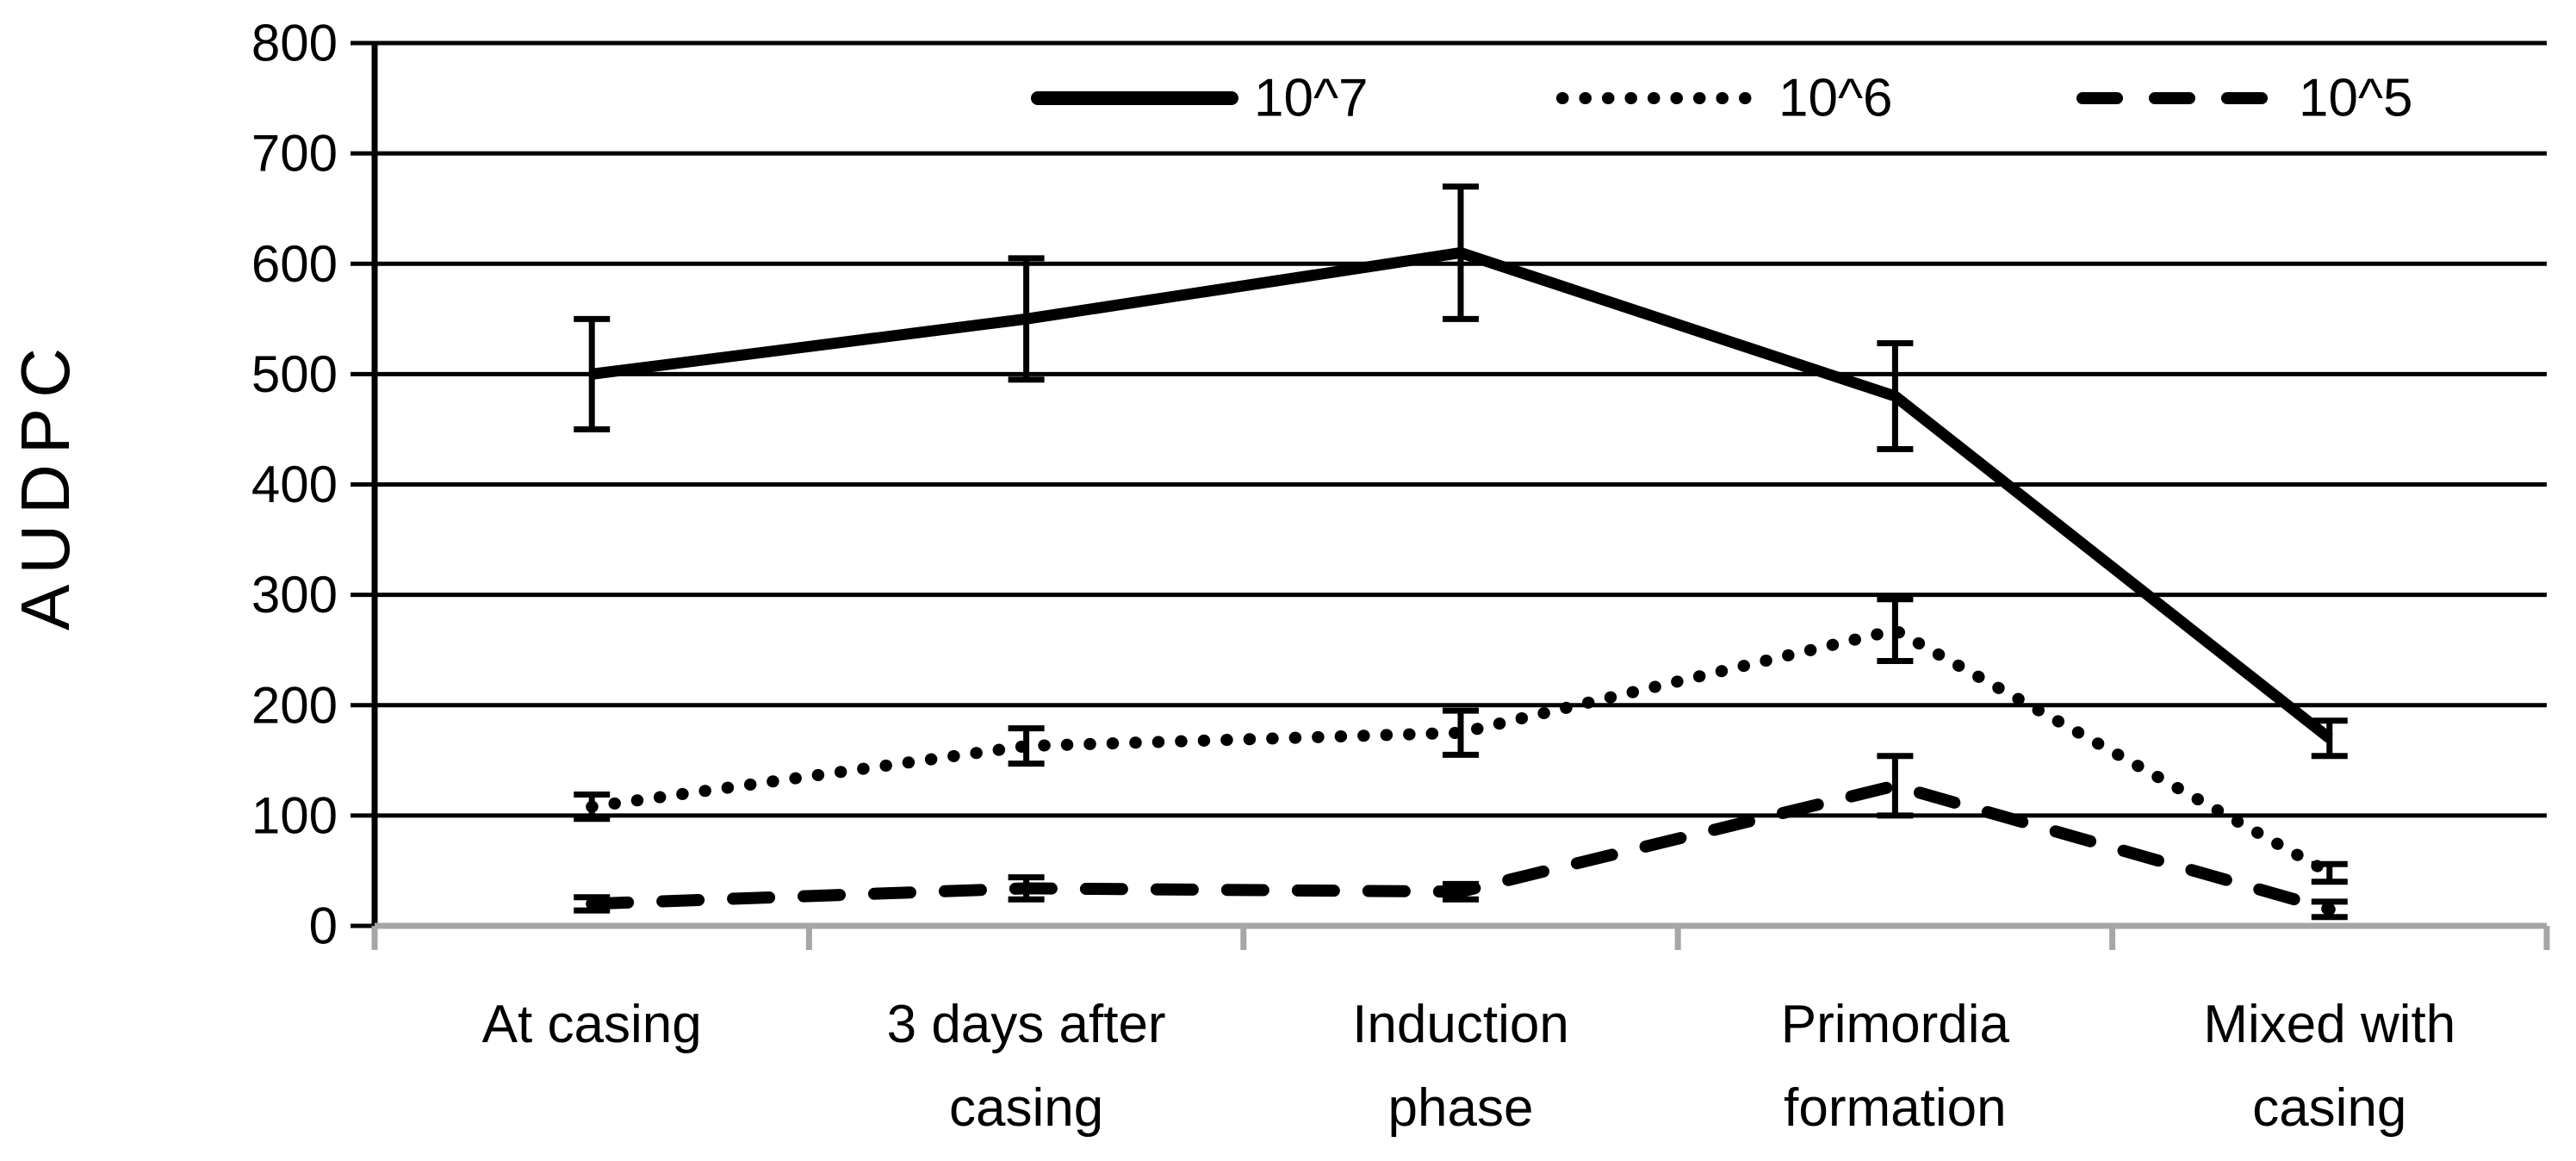 The height and width of the screenshot is (1161, 2576). What do you see at coordinates (2244, 98) in the screenshot?
I see `legend-item-10^5: 10^5` at bounding box center [2244, 98].